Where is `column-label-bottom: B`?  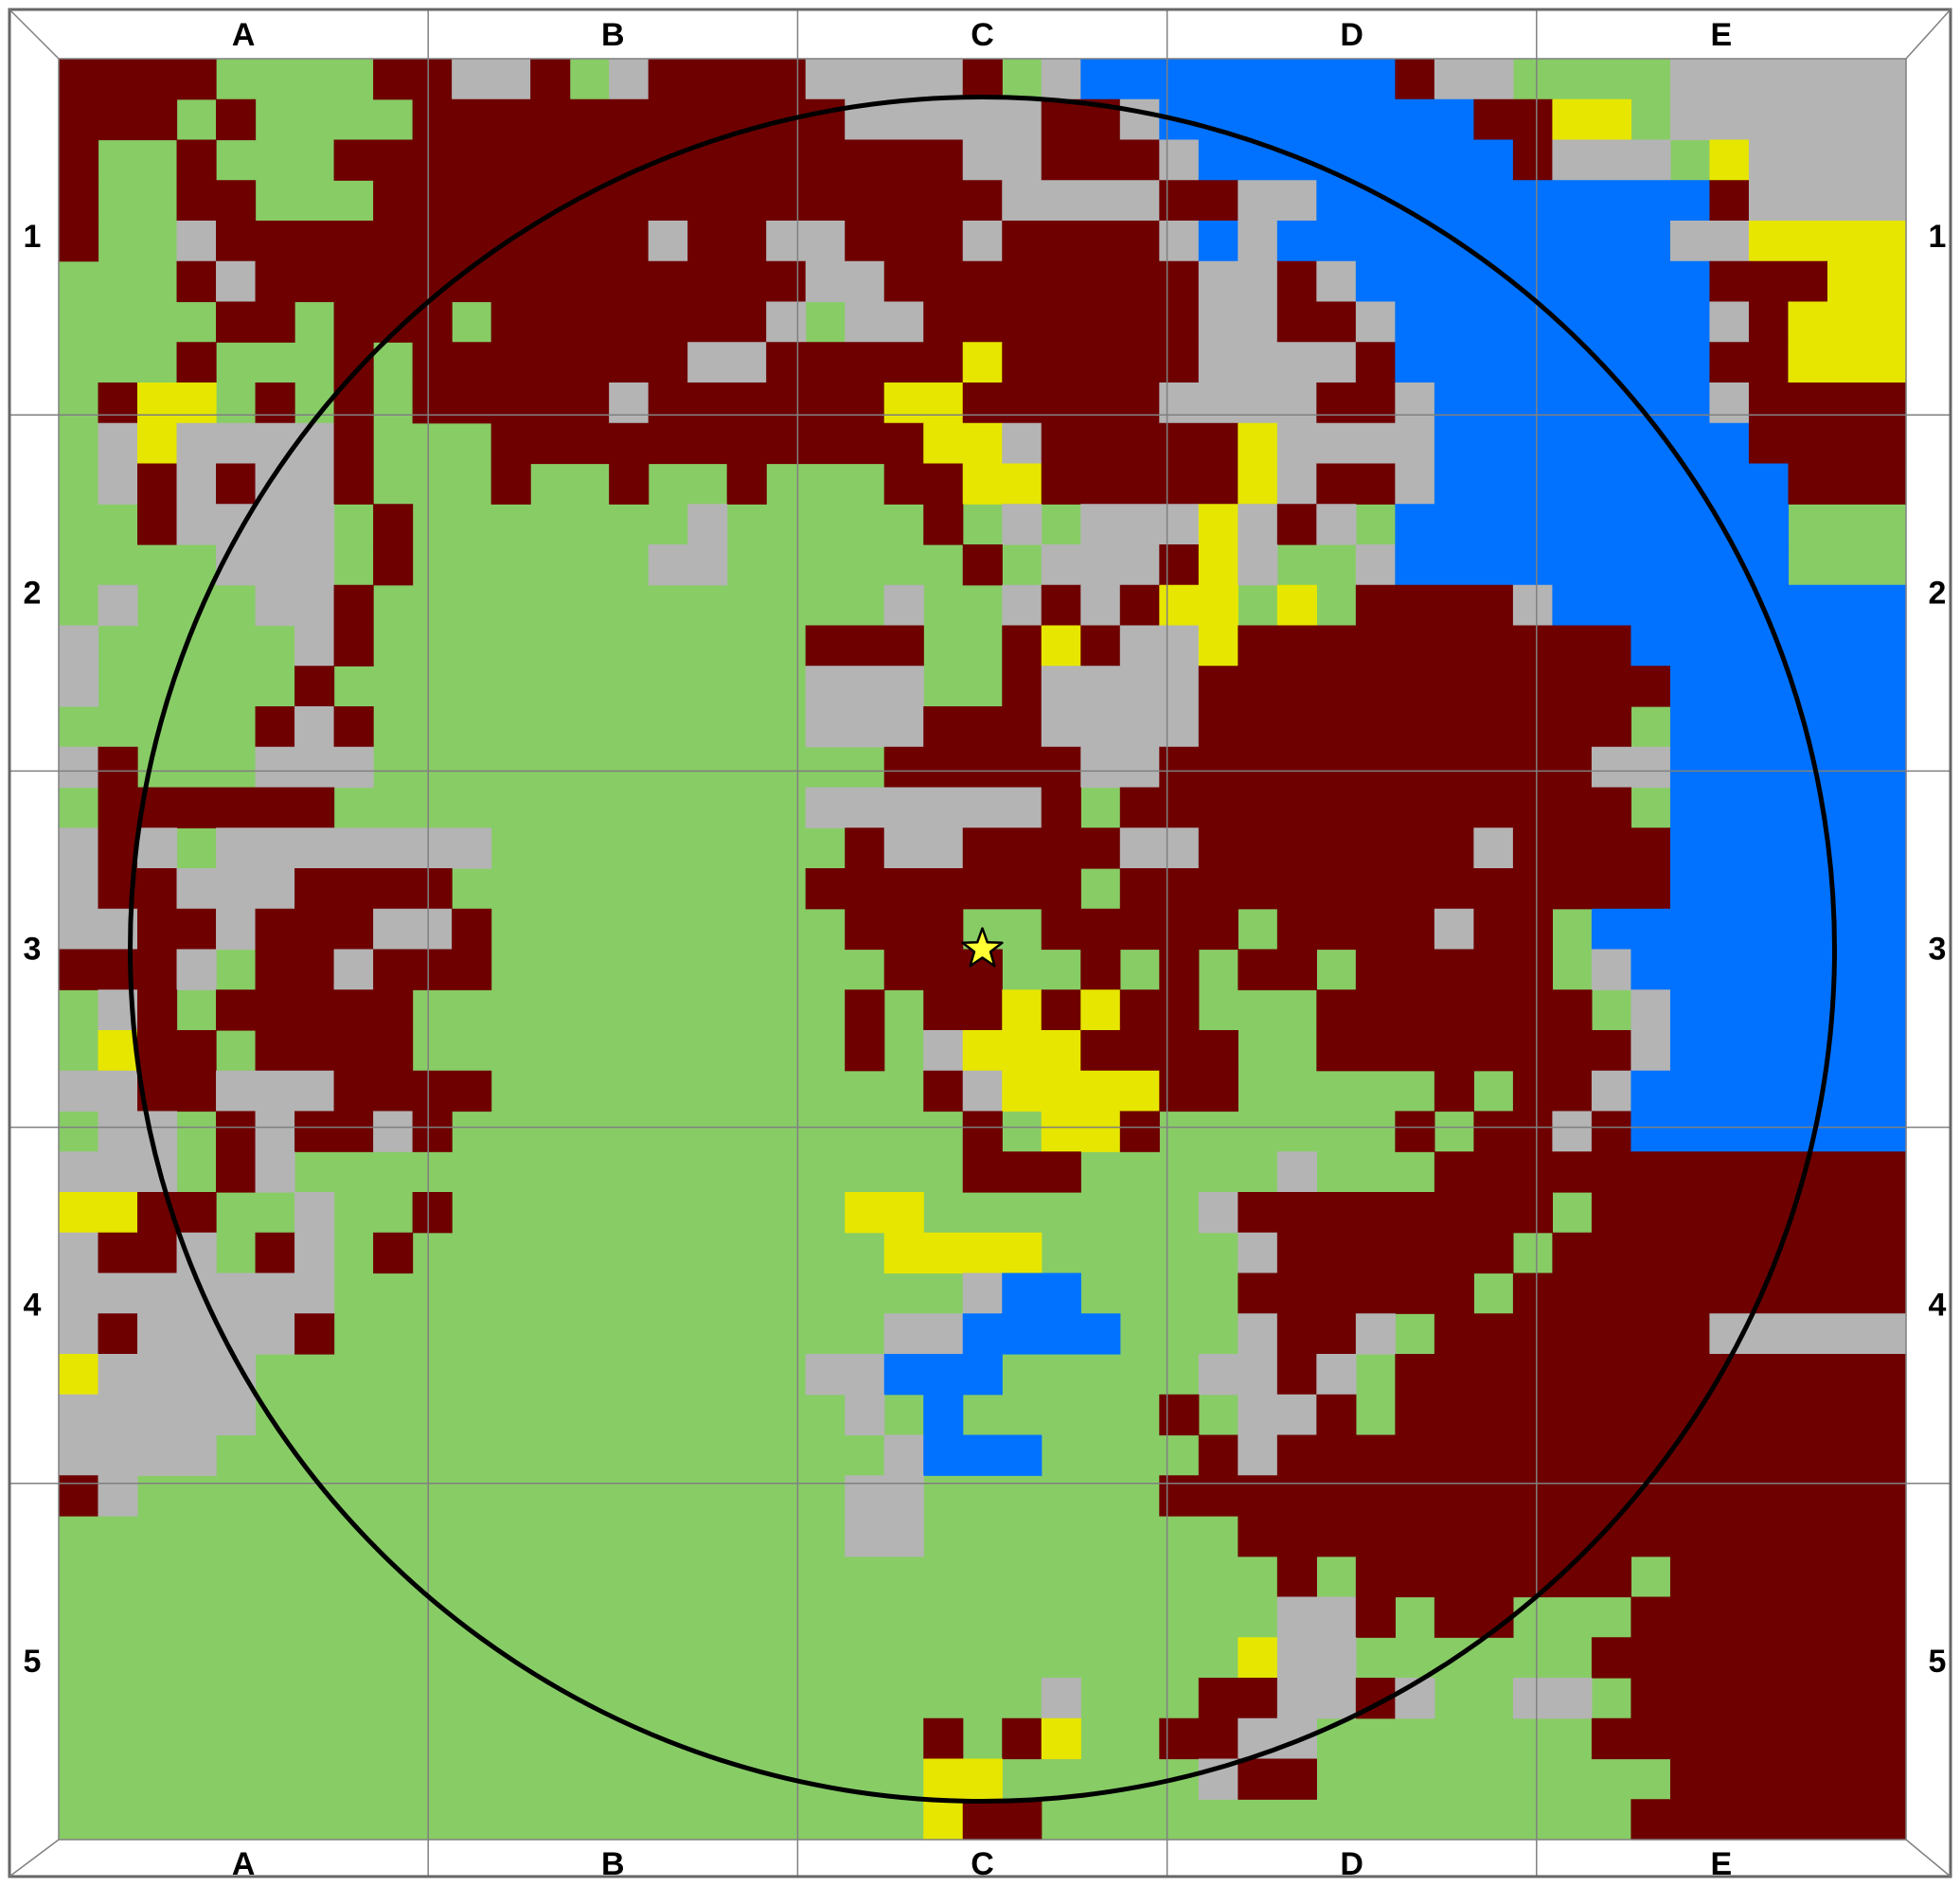
column-label-bottom: B is located at coordinates (613, 1864).